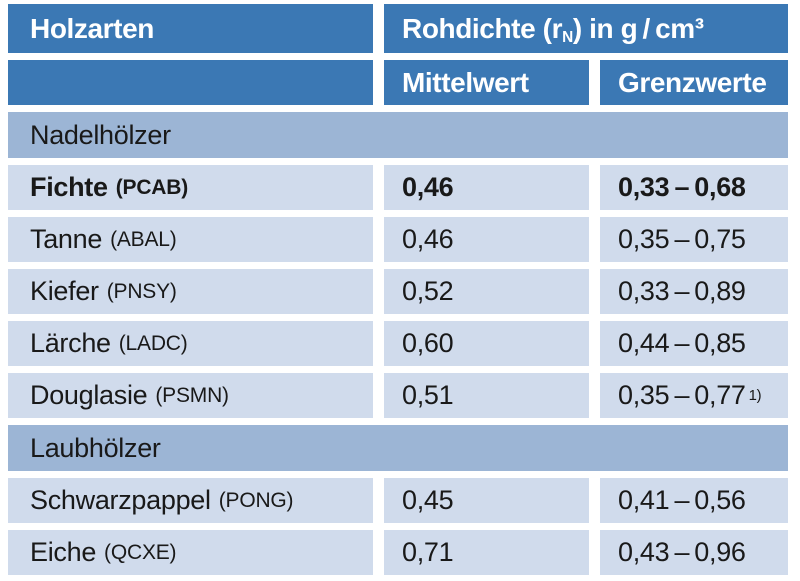 This screenshot has height=581, width=800. I want to click on species-name: Tanne, so click(66, 239).